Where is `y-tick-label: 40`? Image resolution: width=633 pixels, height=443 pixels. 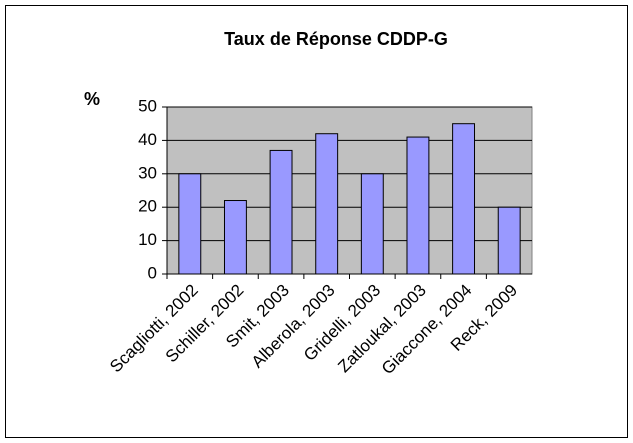
y-tick-label: 40 is located at coordinates (147, 139).